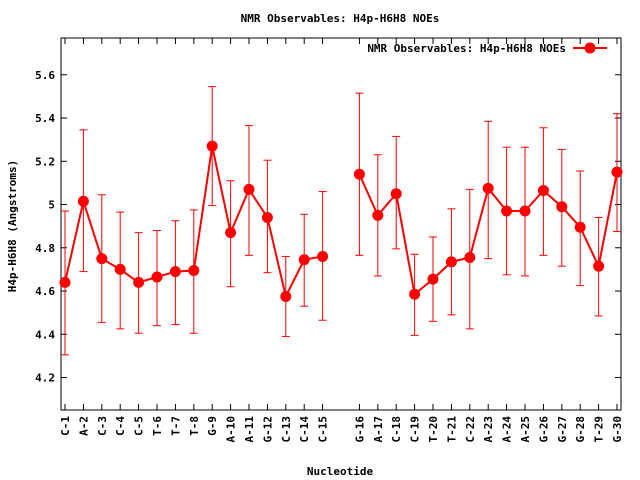  What do you see at coordinates (45, 161) in the screenshot?
I see `y-tick-label: 5.2` at bounding box center [45, 161].